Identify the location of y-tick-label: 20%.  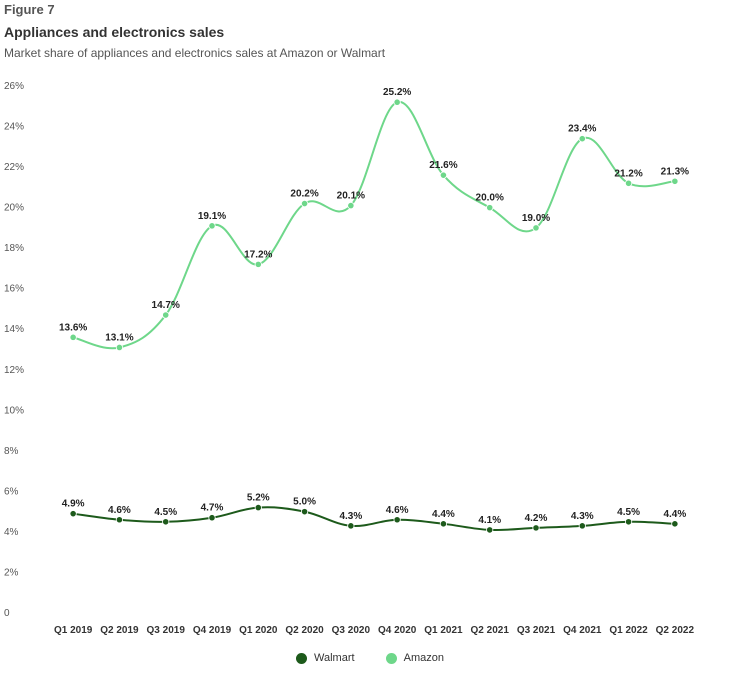
(14, 208).